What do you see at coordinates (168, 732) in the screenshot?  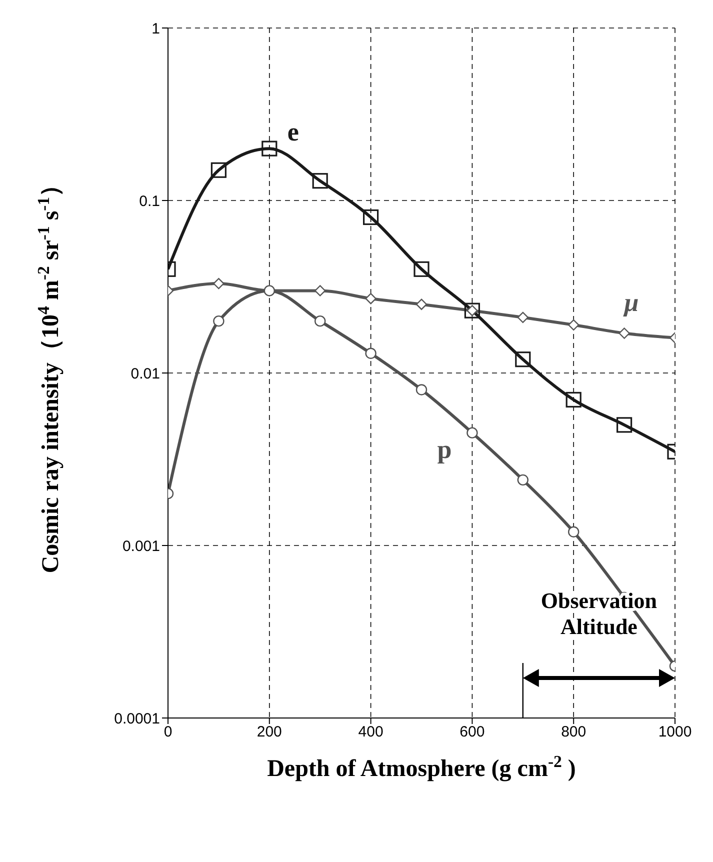 I see `x-tick-label: 0` at bounding box center [168, 732].